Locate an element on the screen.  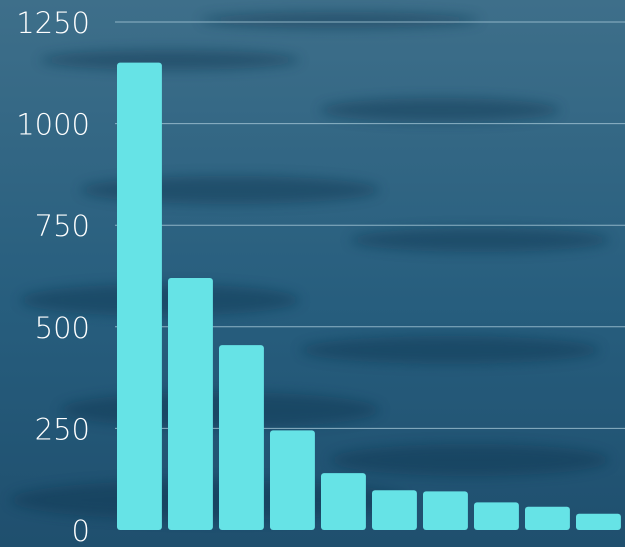
y-tick-label: 500 is located at coordinates (62, 328).